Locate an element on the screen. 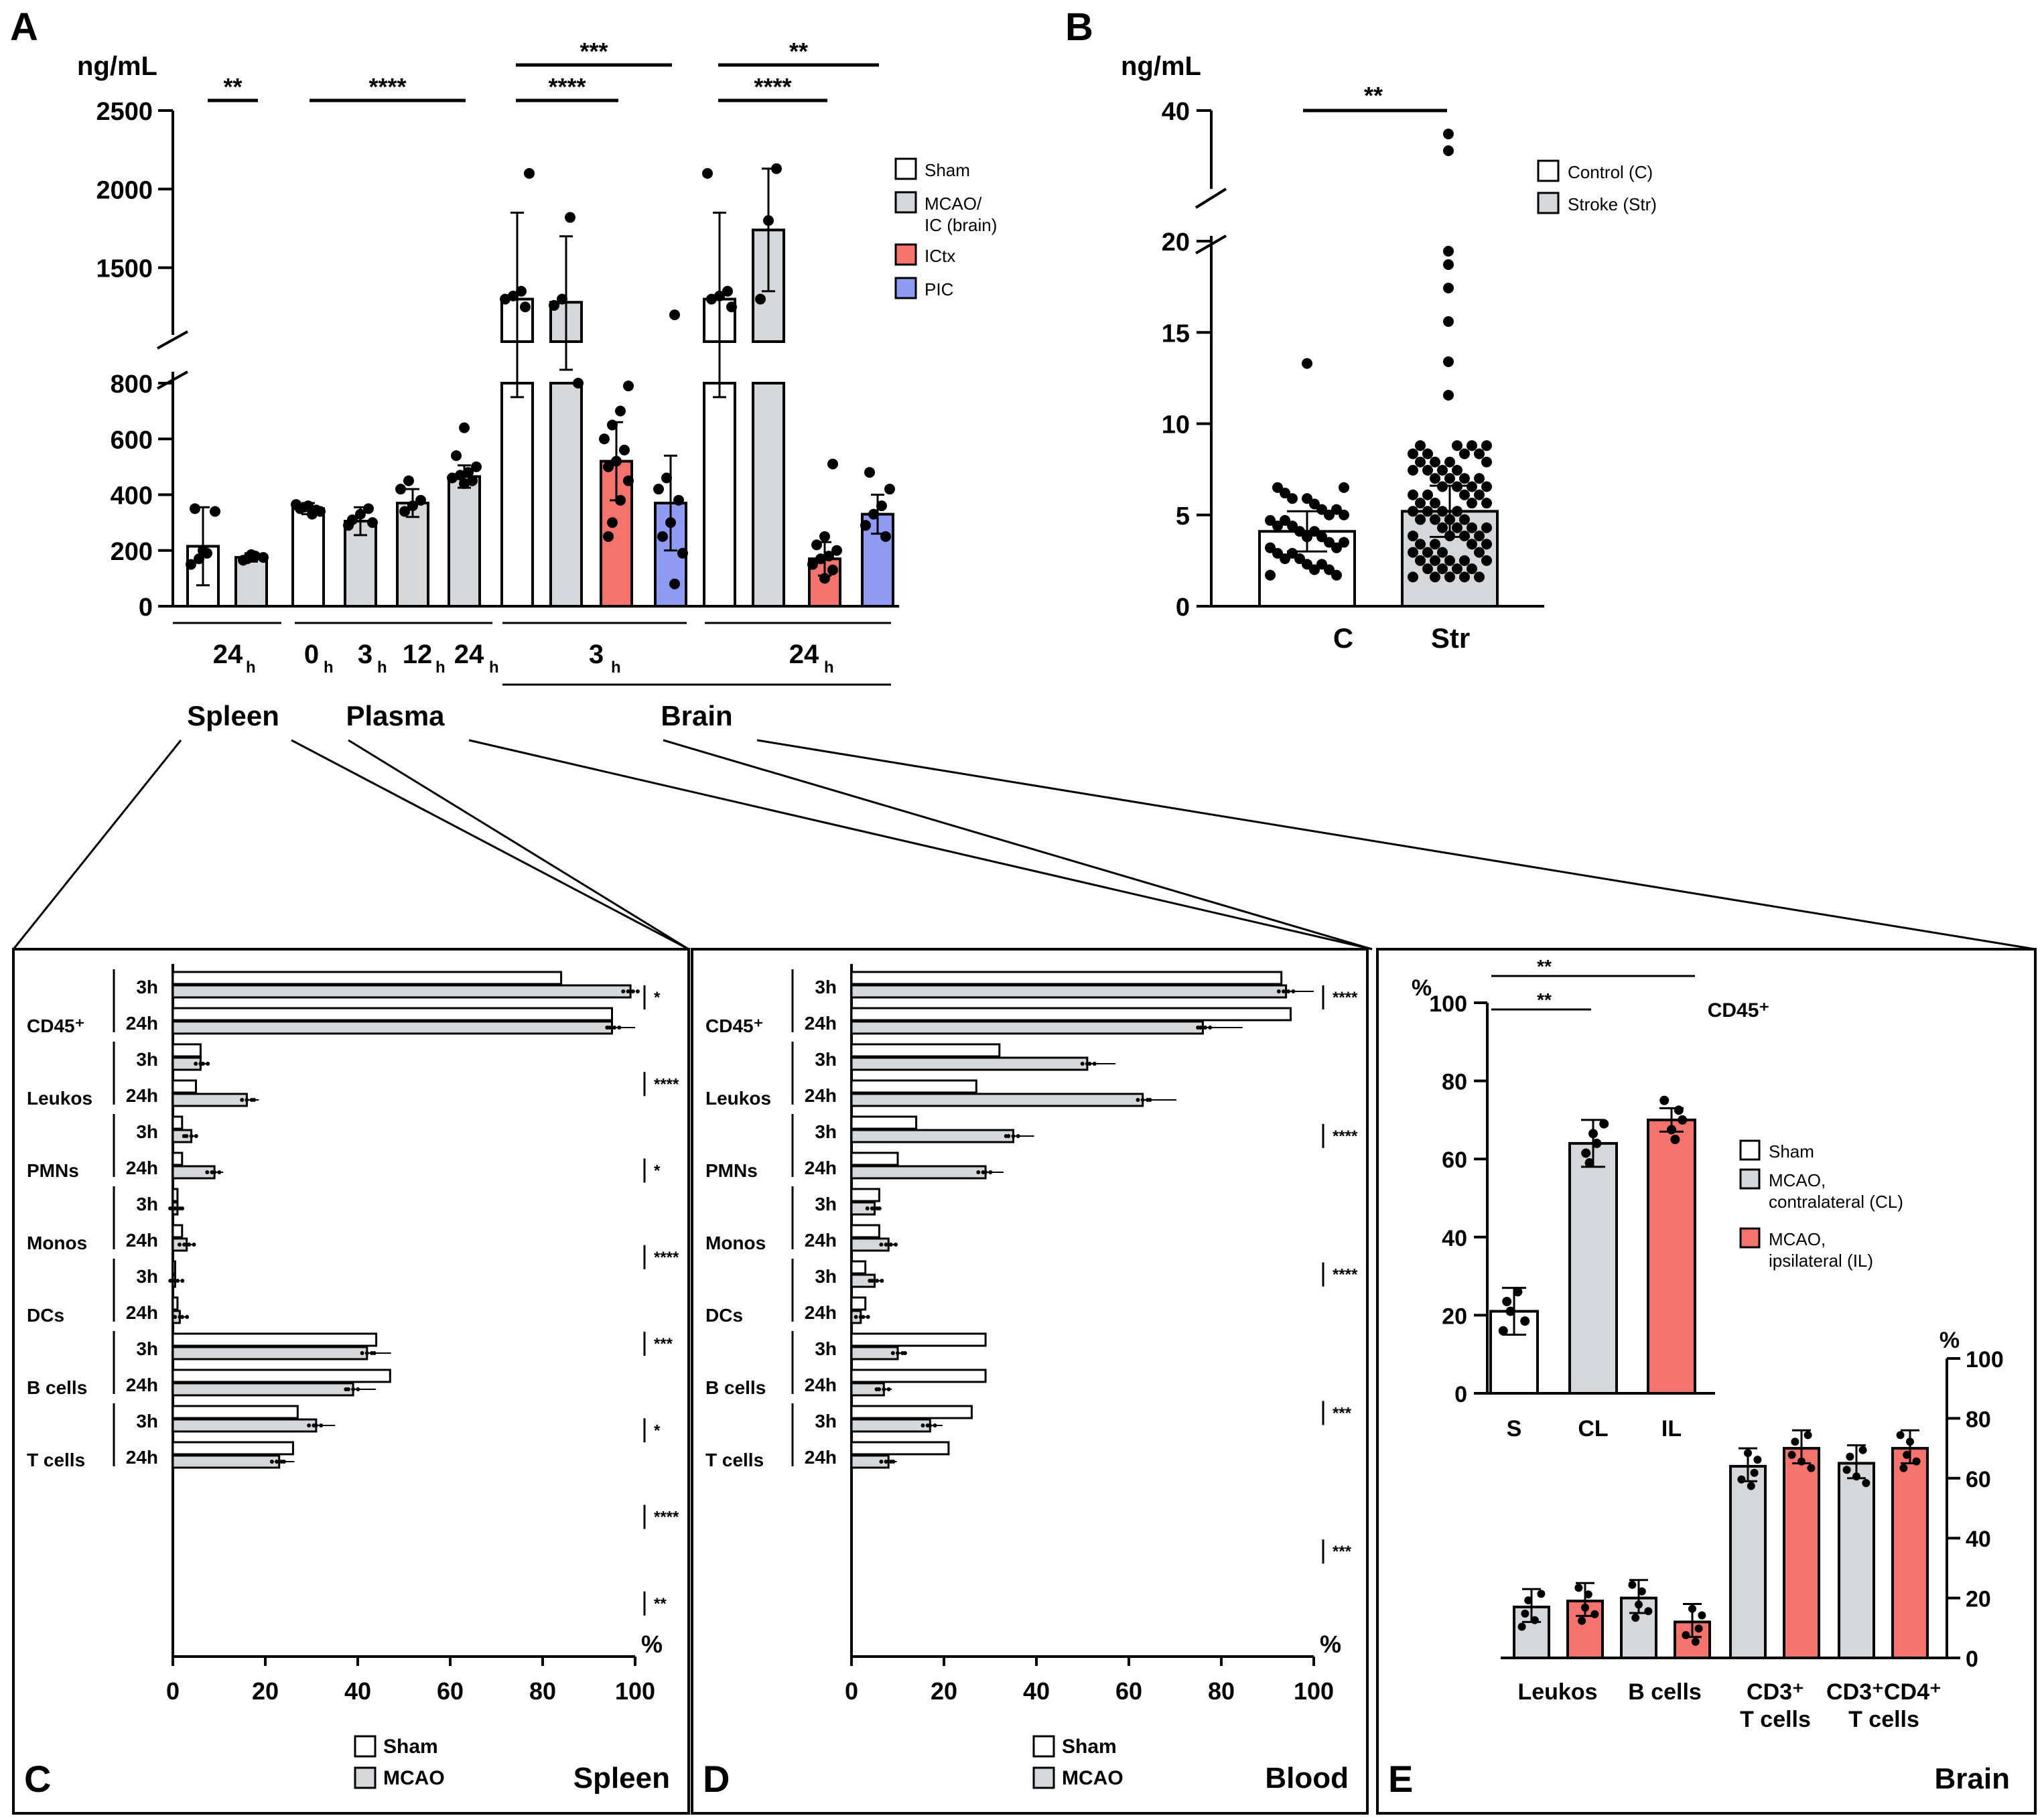 The image size is (2042, 1820). cell-type-label: DCs is located at coordinates (45, 1316).